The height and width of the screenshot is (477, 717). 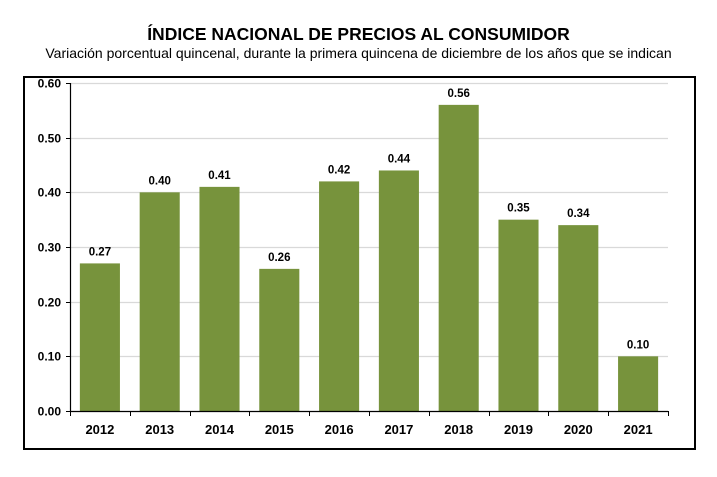 What do you see at coordinates (279, 429) in the screenshot?
I see `x-tick-label: 2015` at bounding box center [279, 429].